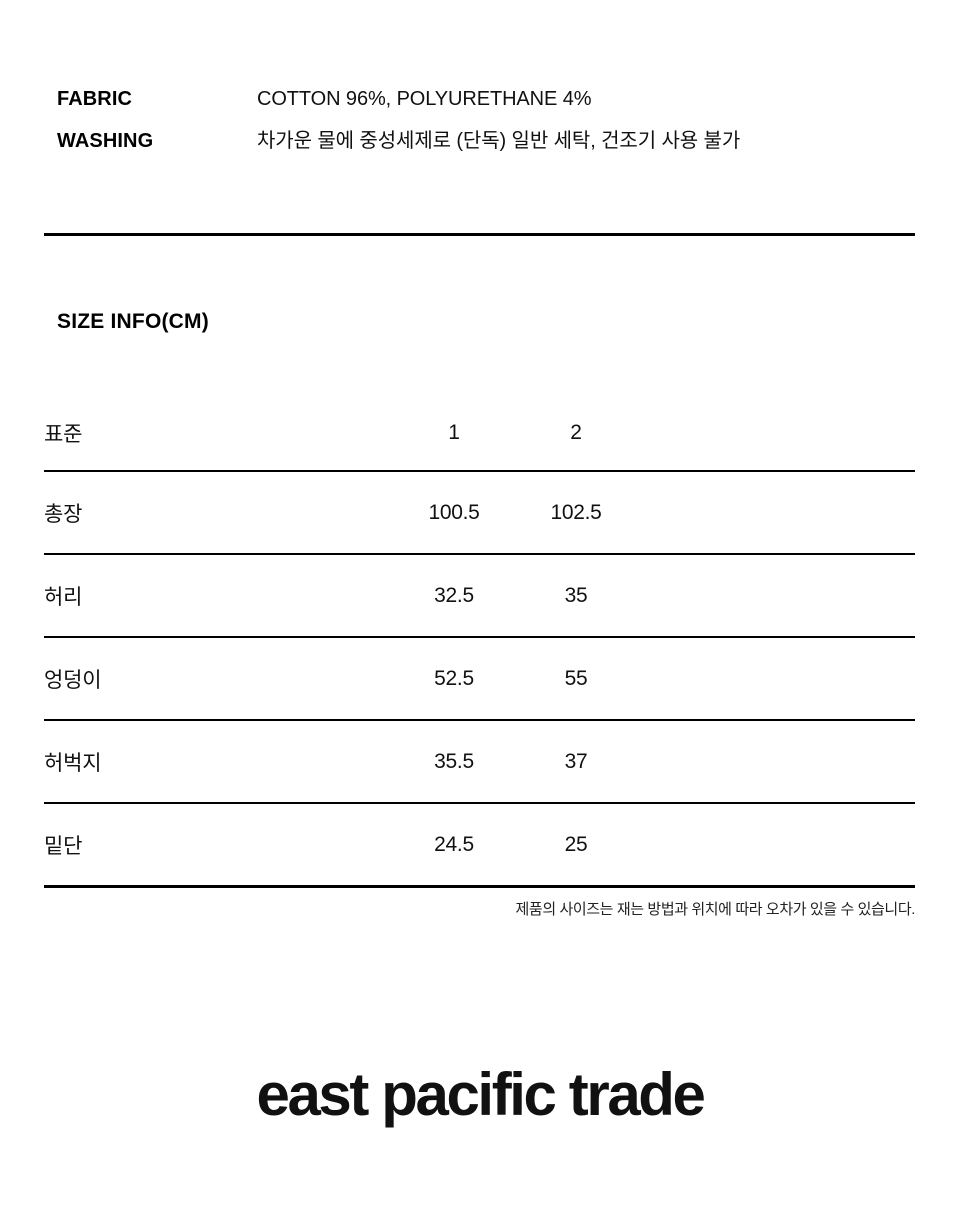  Describe the element at coordinates (576, 512) in the screenshot. I see `row-value-total-length-2: 102.5` at that location.